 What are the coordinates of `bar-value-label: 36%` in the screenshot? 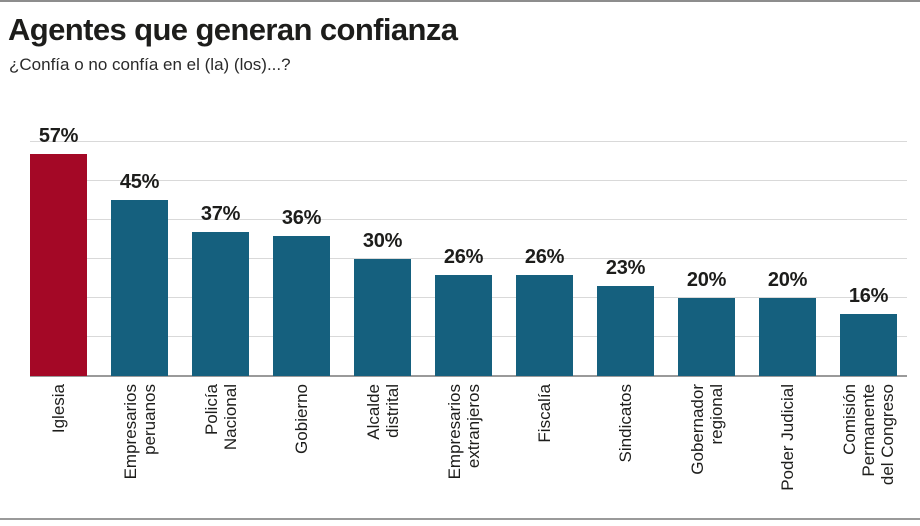 It's located at (301, 218).